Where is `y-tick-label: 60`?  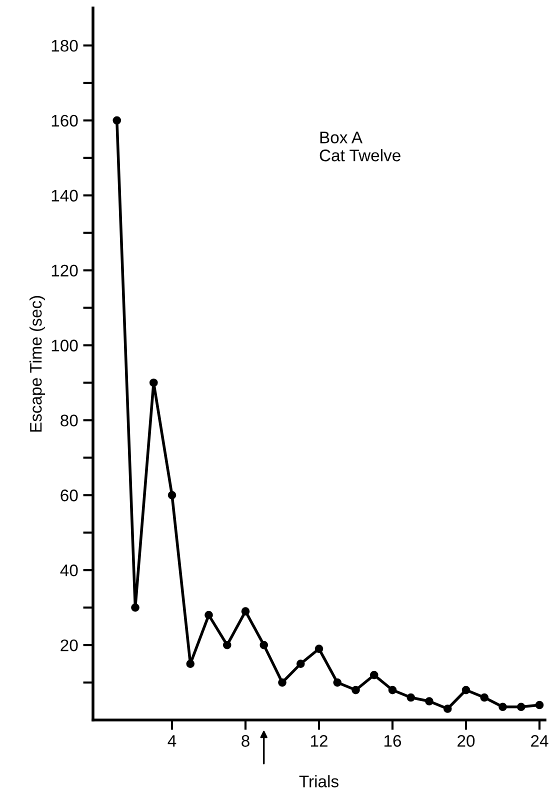 y-tick-label: 60 is located at coordinates (69, 496).